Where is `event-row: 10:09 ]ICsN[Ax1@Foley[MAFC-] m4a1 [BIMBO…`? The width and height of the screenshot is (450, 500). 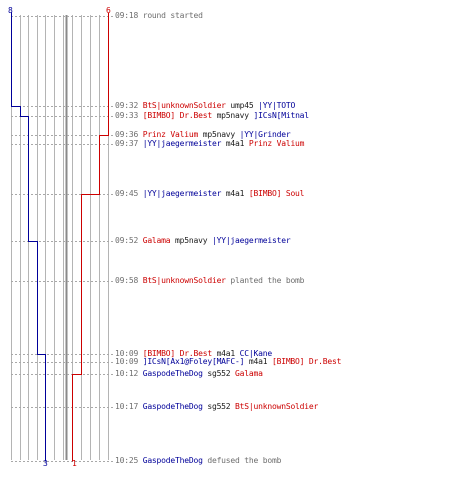 event-row: 10:09 ]ICsN[Ax1@Foley[MAFC-] m4a1 [BIMBO… is located at coordinates (228, 362).